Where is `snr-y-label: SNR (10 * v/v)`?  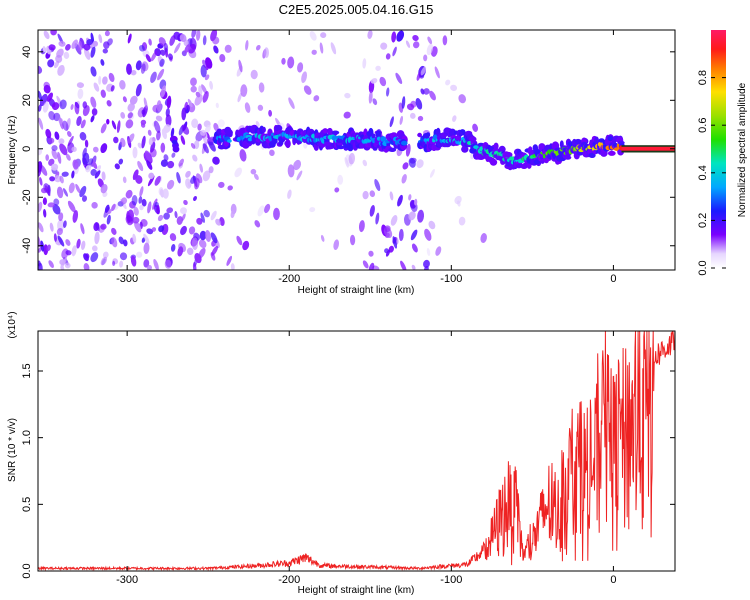
snr-y-label: SNR (10 * v/v) is located at coordinates (12, 450).